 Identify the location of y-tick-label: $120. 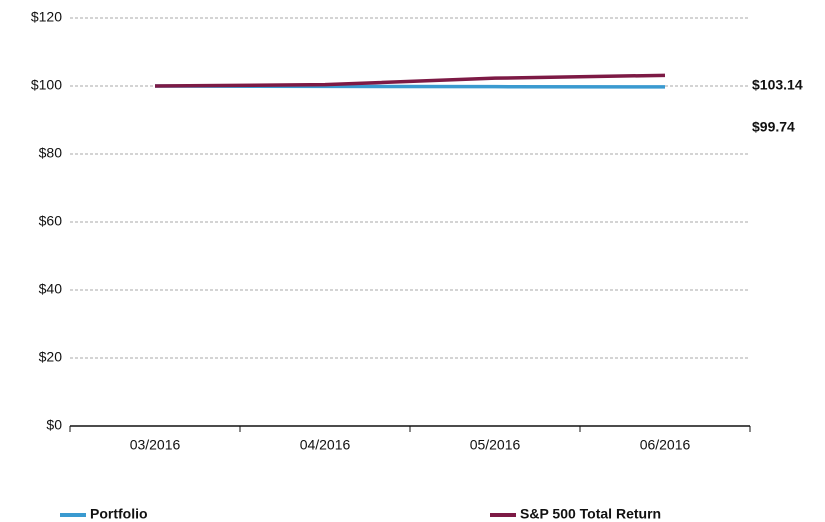
(46, 17).